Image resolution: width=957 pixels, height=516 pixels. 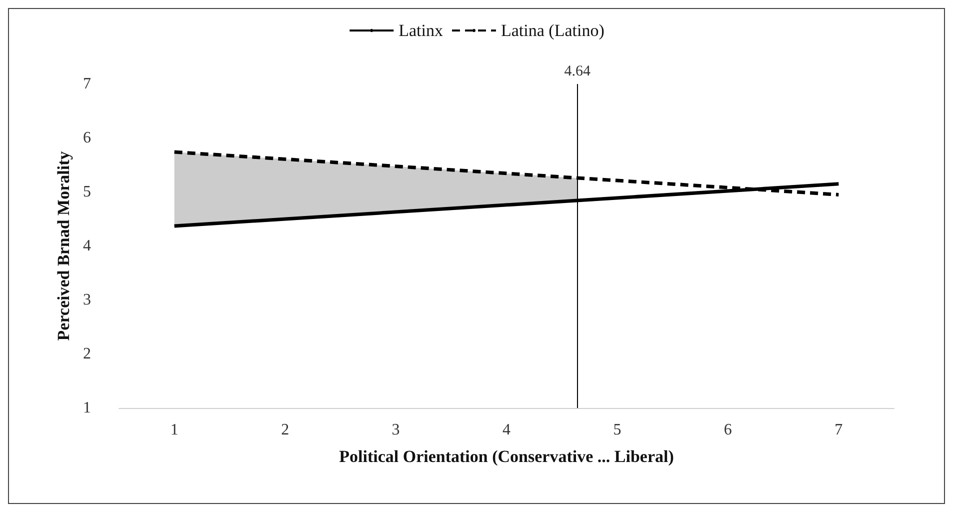 What do you see at coordinates (64, 245) in the screenshot?
I see `y-axis-title: Perceived Brnad Morality` at bounding box center [64, 245].